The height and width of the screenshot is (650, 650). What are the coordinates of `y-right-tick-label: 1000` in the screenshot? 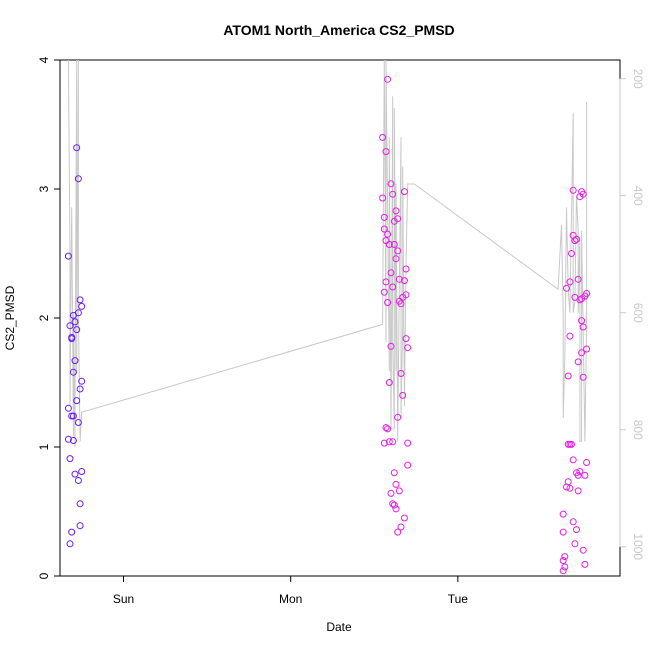 It's located at (638, 546).